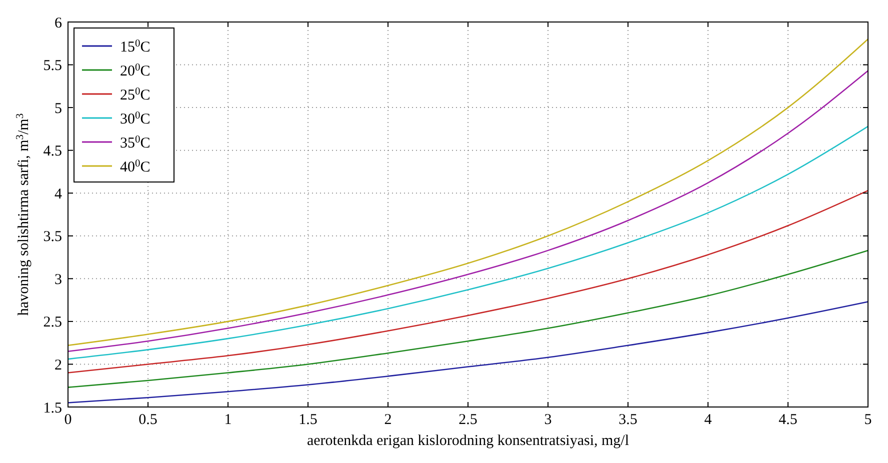  Describe the element at coordinates (52, 152) in the screenshot. I see `y-tick-label: 4.5` at that location.